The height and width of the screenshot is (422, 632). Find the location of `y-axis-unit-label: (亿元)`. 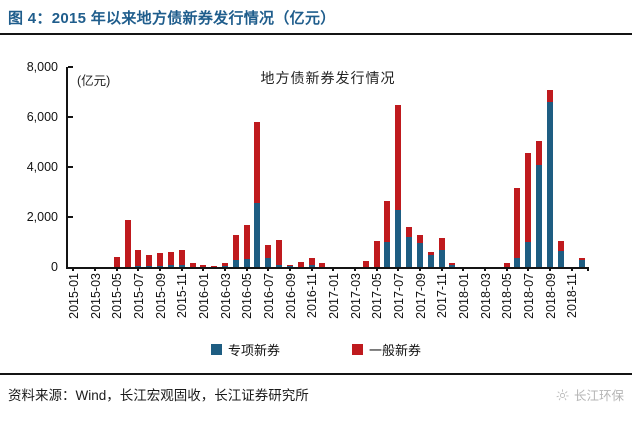

y-axis-unit-label: (亿元) is located at coordinates (94, 81).